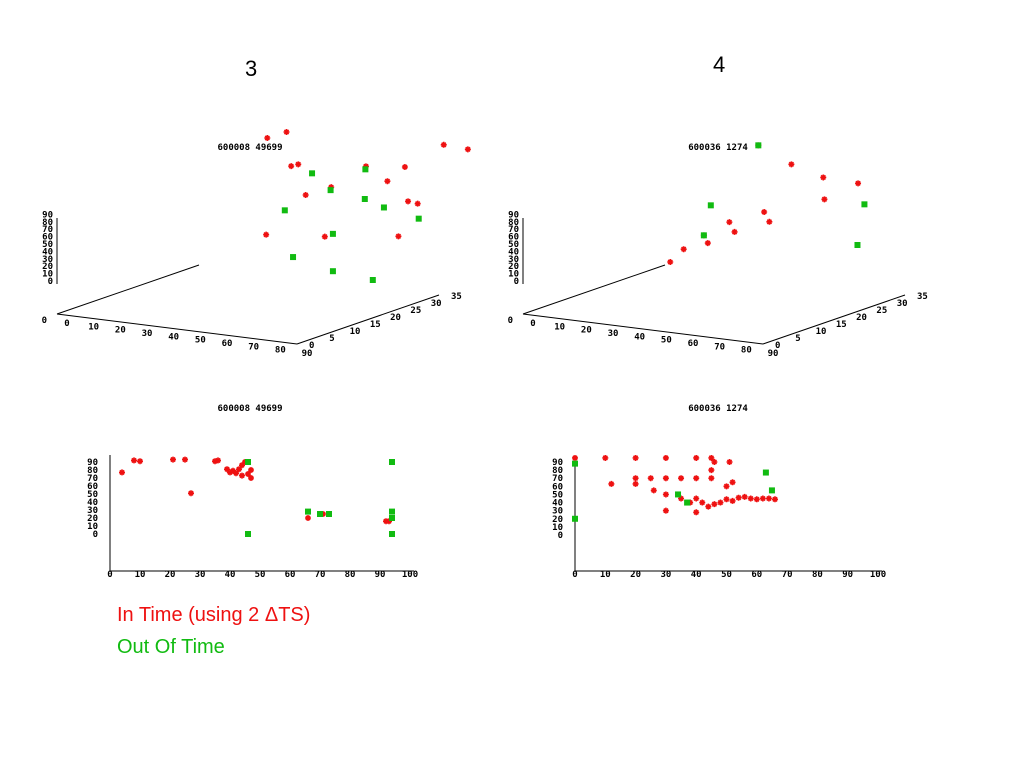 This screenshot has height=768, width=1024. I want to click on y-tick-label: 60, so click(557, 487).